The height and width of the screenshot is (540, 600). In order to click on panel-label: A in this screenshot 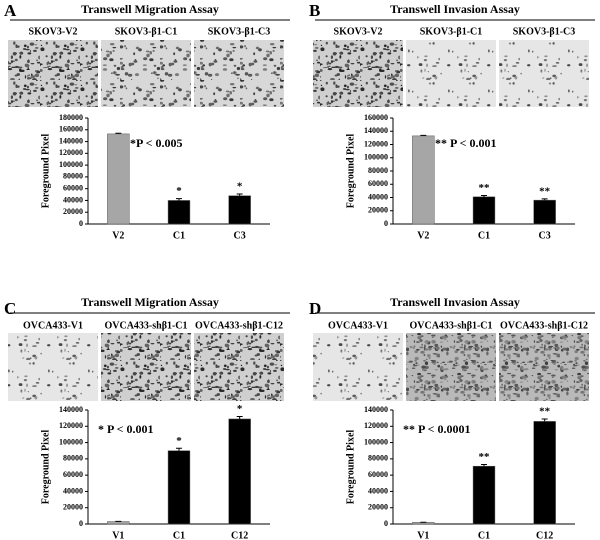, I will do `click(10, 10)`.